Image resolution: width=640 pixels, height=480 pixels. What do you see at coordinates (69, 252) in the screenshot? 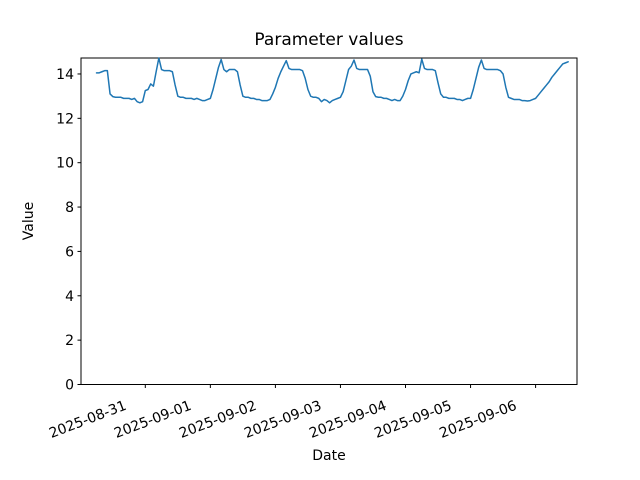
I see `y-tick-label: 6` at bounding box center [69, 252].